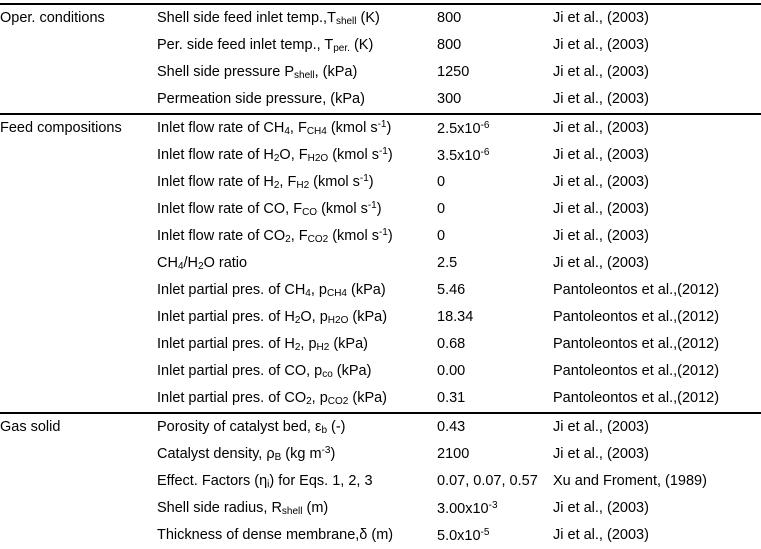  Describe the element at coordinates (261, 99) in the screenshot. I see `param-cell: Permeation side pressure, (kPa)` at that location.